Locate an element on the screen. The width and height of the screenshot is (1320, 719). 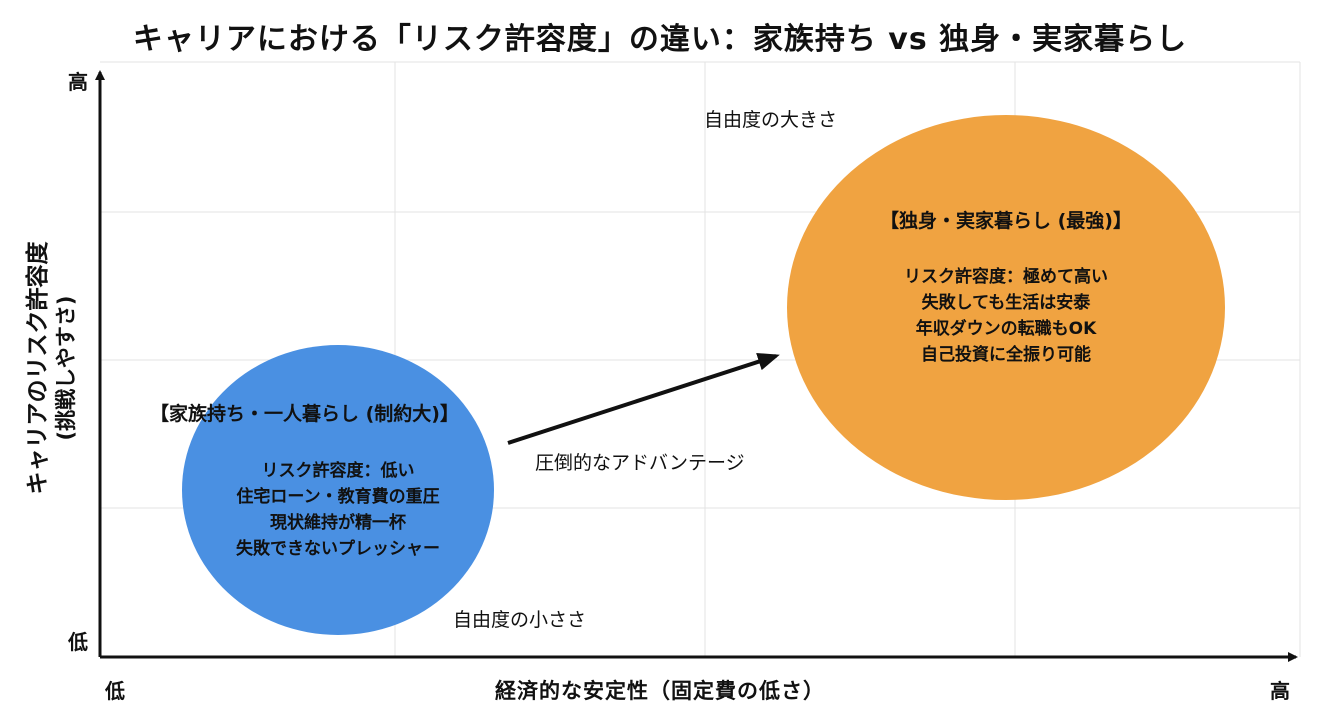
left-group-line: 現状維持が精一杯 is located at coordinates (338, 523).